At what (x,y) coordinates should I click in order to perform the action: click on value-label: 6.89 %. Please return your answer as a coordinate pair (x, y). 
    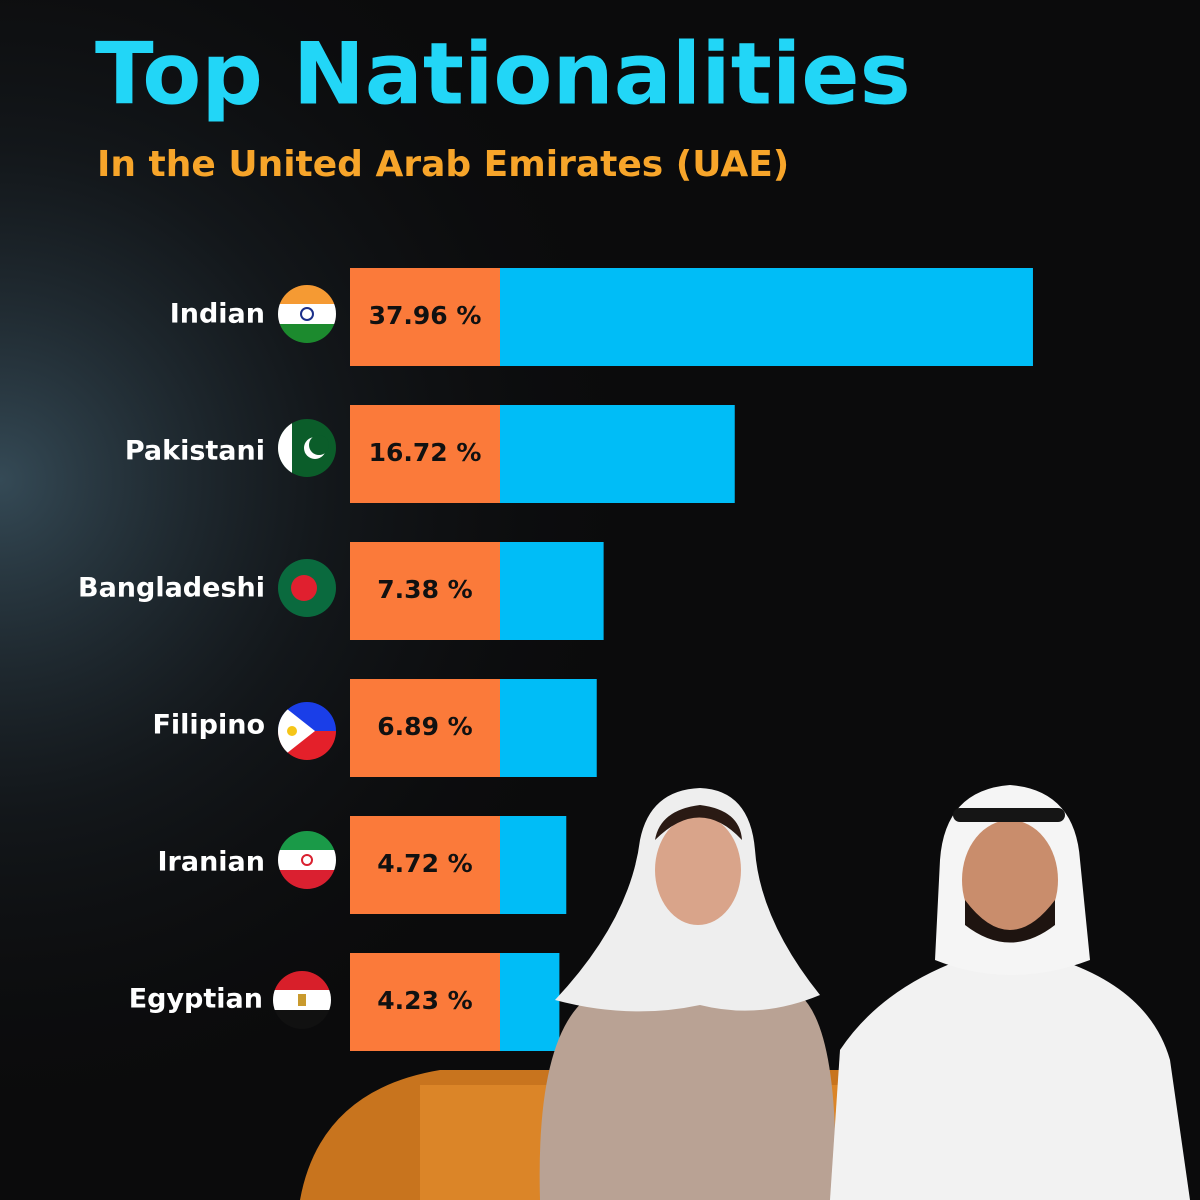
    Looking at the image, I should click on (424, 726).